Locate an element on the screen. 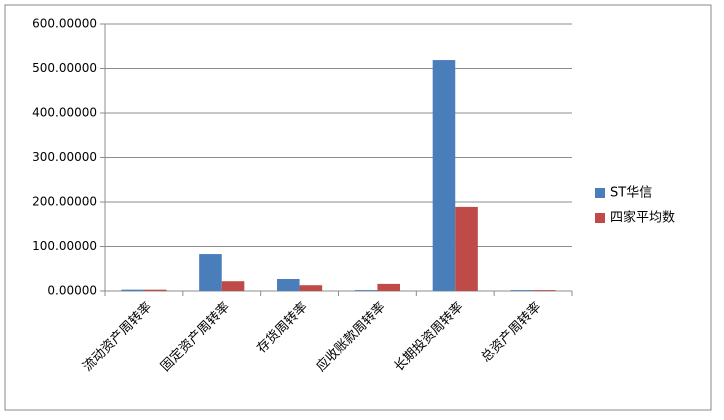 The width and height of the screenshot is (724, 420). y-tick-label: 600.00000 is located at coordinates (64, 24).